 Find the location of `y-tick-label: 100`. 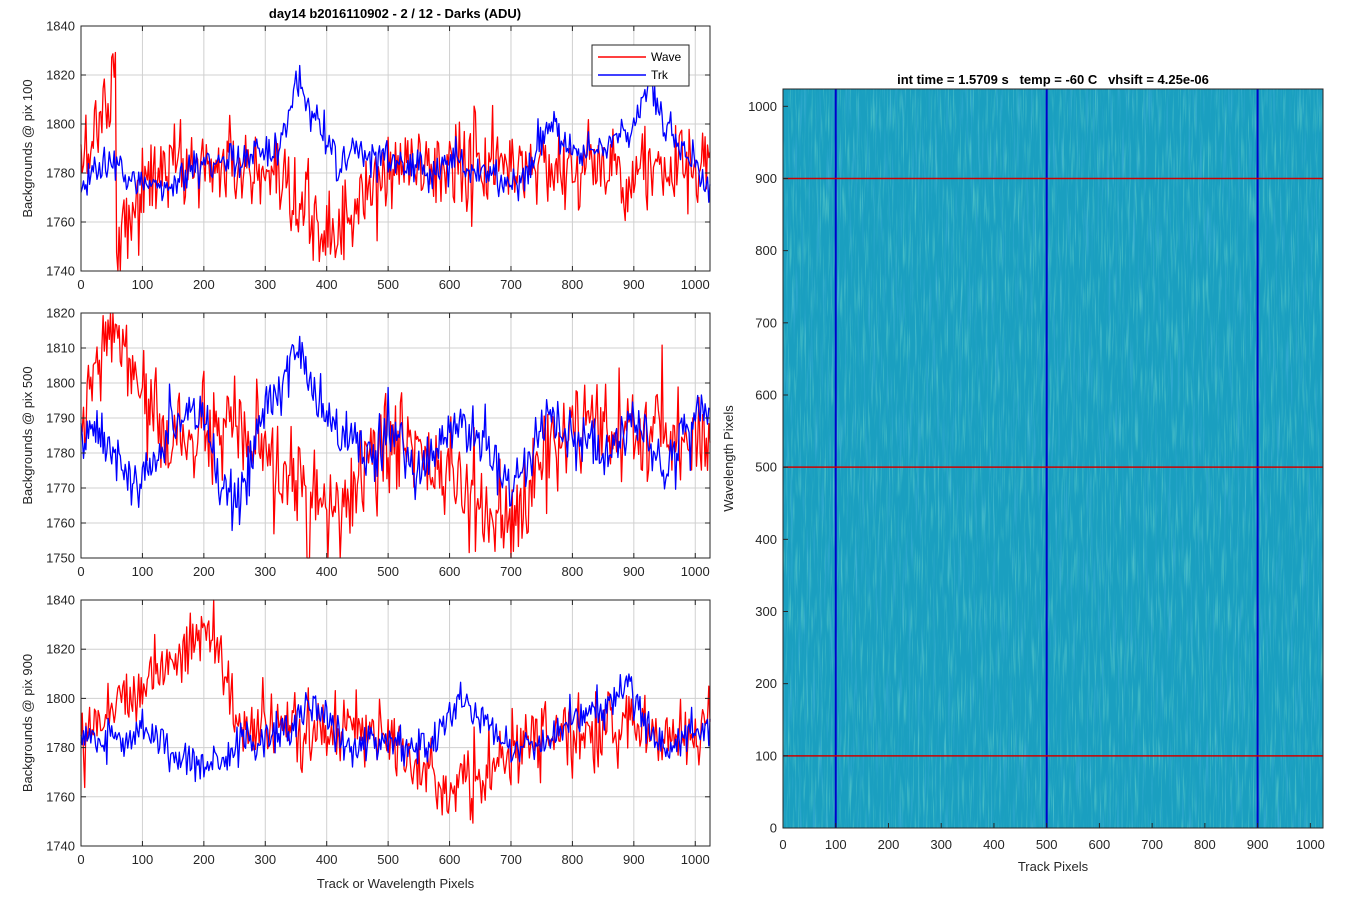

y-tick-label: 100 is located at coordinates (766, 755).